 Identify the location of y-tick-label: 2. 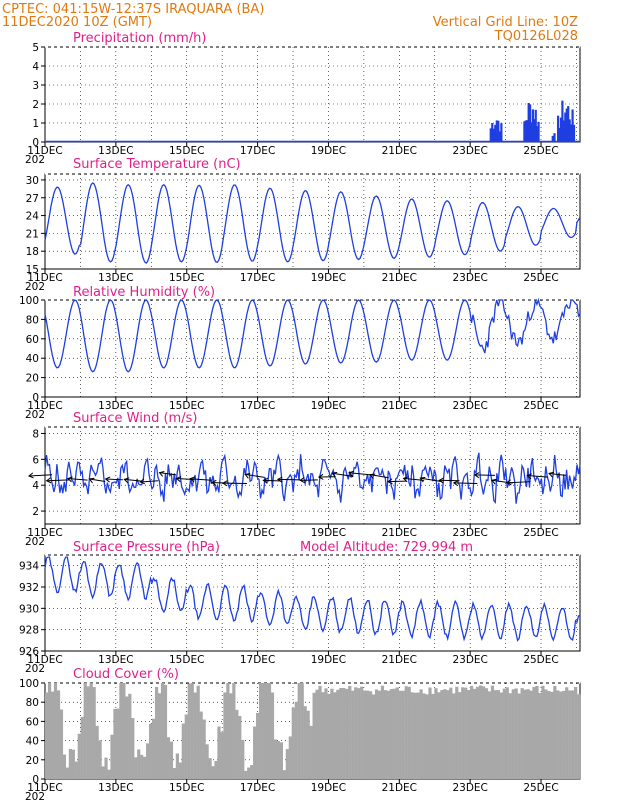
(35, 512).